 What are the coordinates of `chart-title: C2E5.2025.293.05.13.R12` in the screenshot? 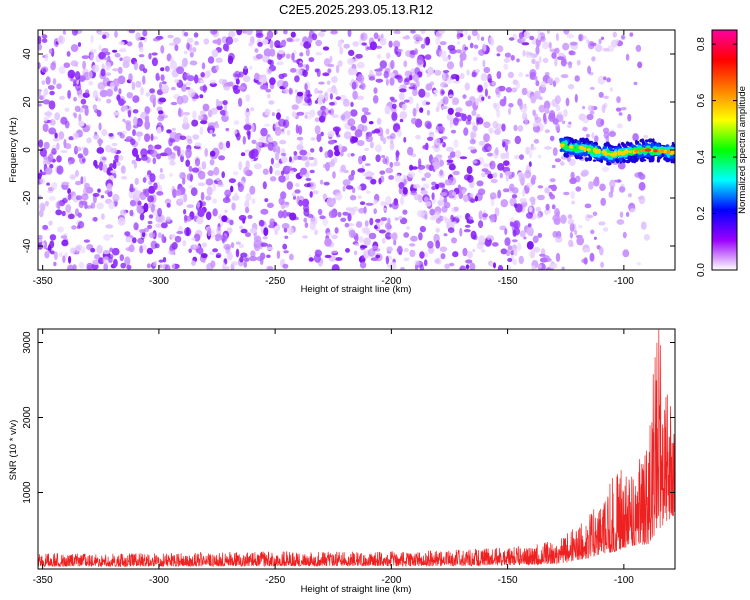 It's located at (356, 9).